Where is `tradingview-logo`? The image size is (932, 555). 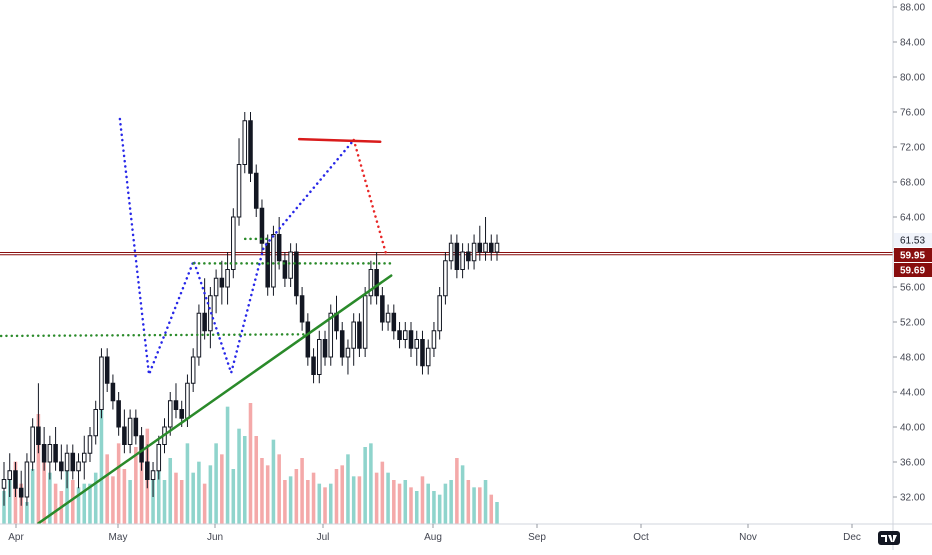 tradingview-logo is located at coordinates (889, 538).